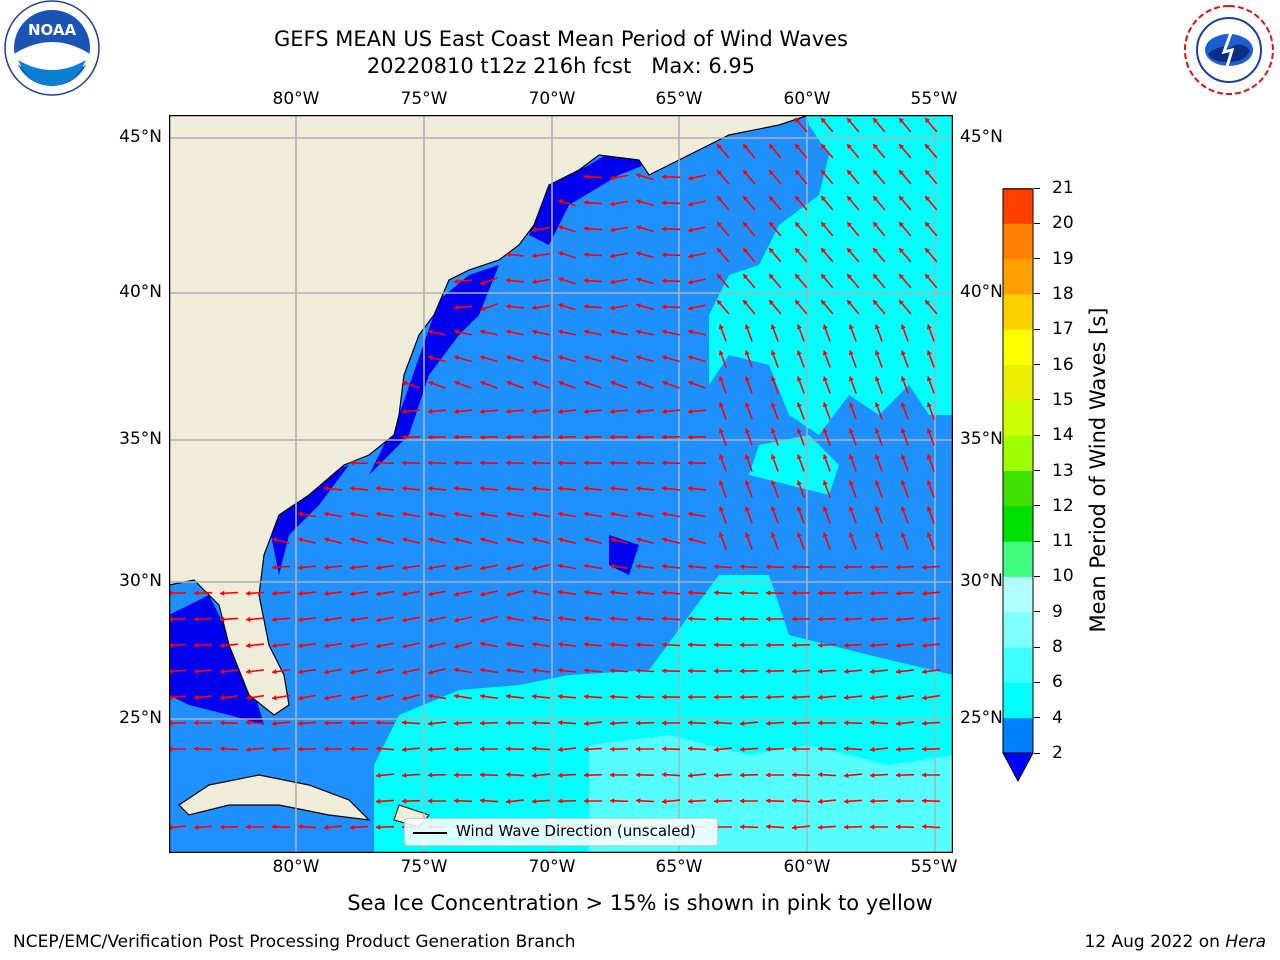 The width and height of the screenshot is (1280, 960). I want to click on colorbar-extend-triangle, so click(1018, 767).